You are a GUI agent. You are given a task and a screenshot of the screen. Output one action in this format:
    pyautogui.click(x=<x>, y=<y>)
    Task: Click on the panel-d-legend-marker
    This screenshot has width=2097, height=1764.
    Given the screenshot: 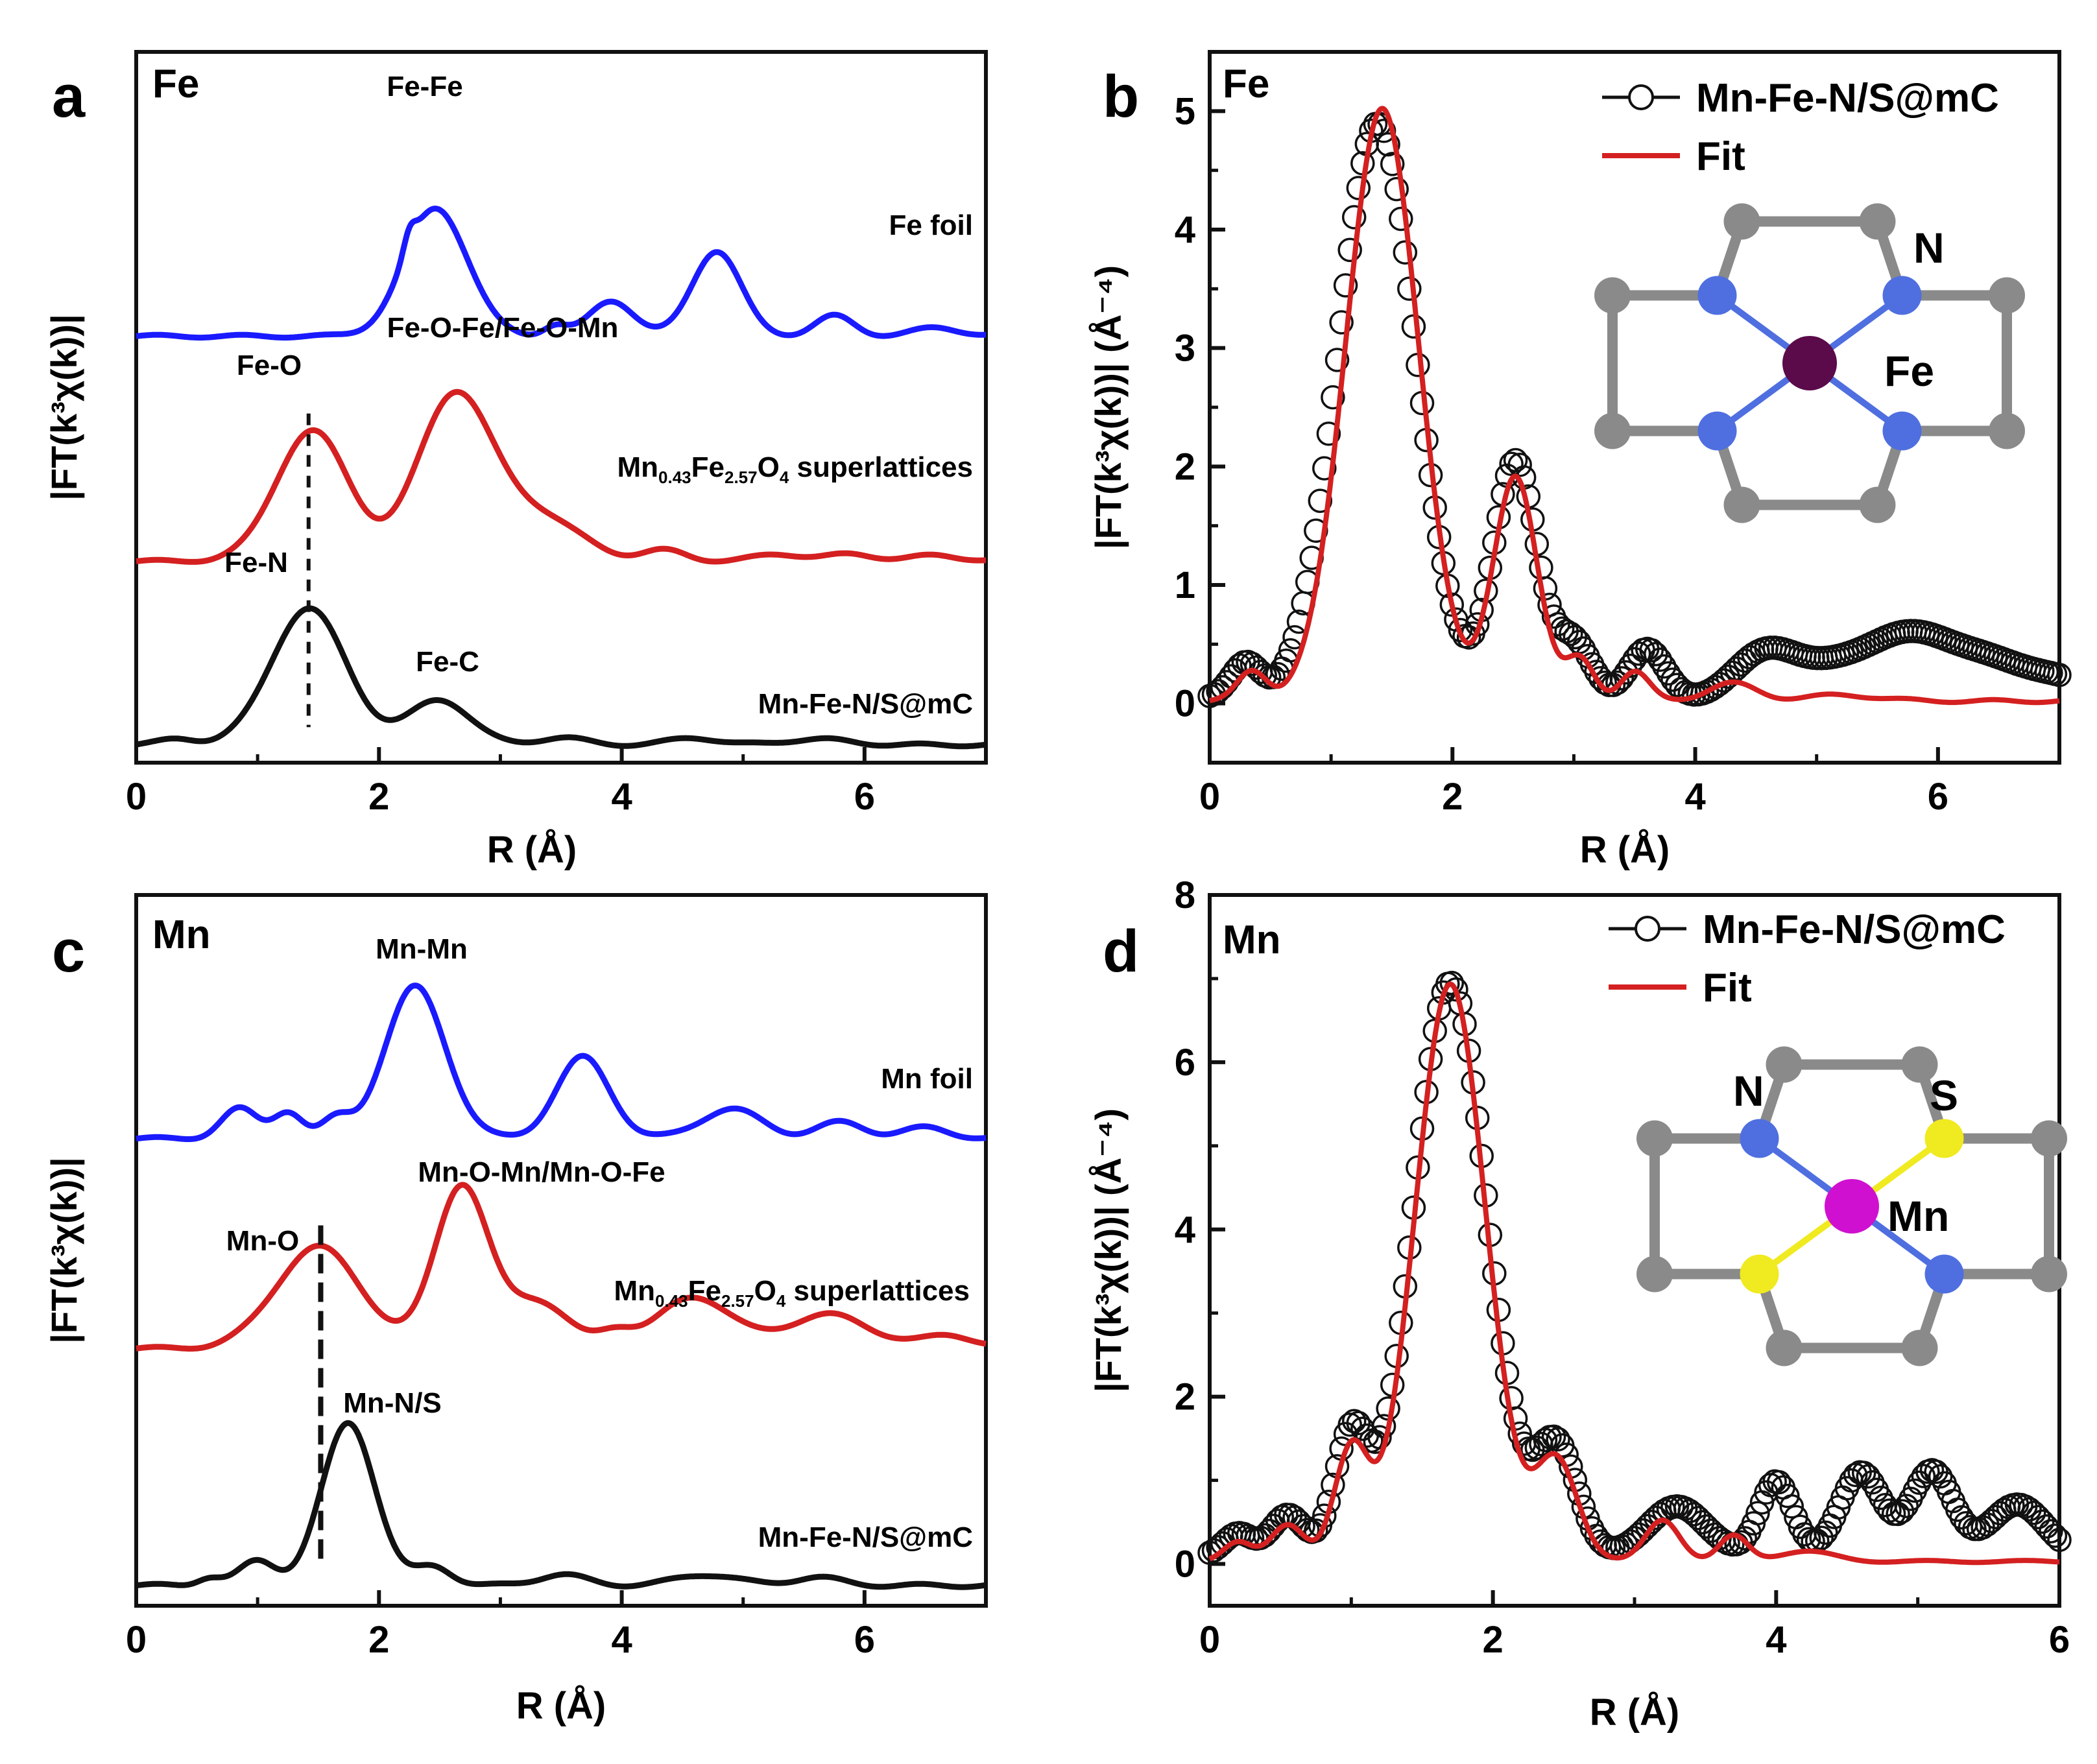 What is the action you would take?
    pyautogui.click(x=1647, y=929)
    